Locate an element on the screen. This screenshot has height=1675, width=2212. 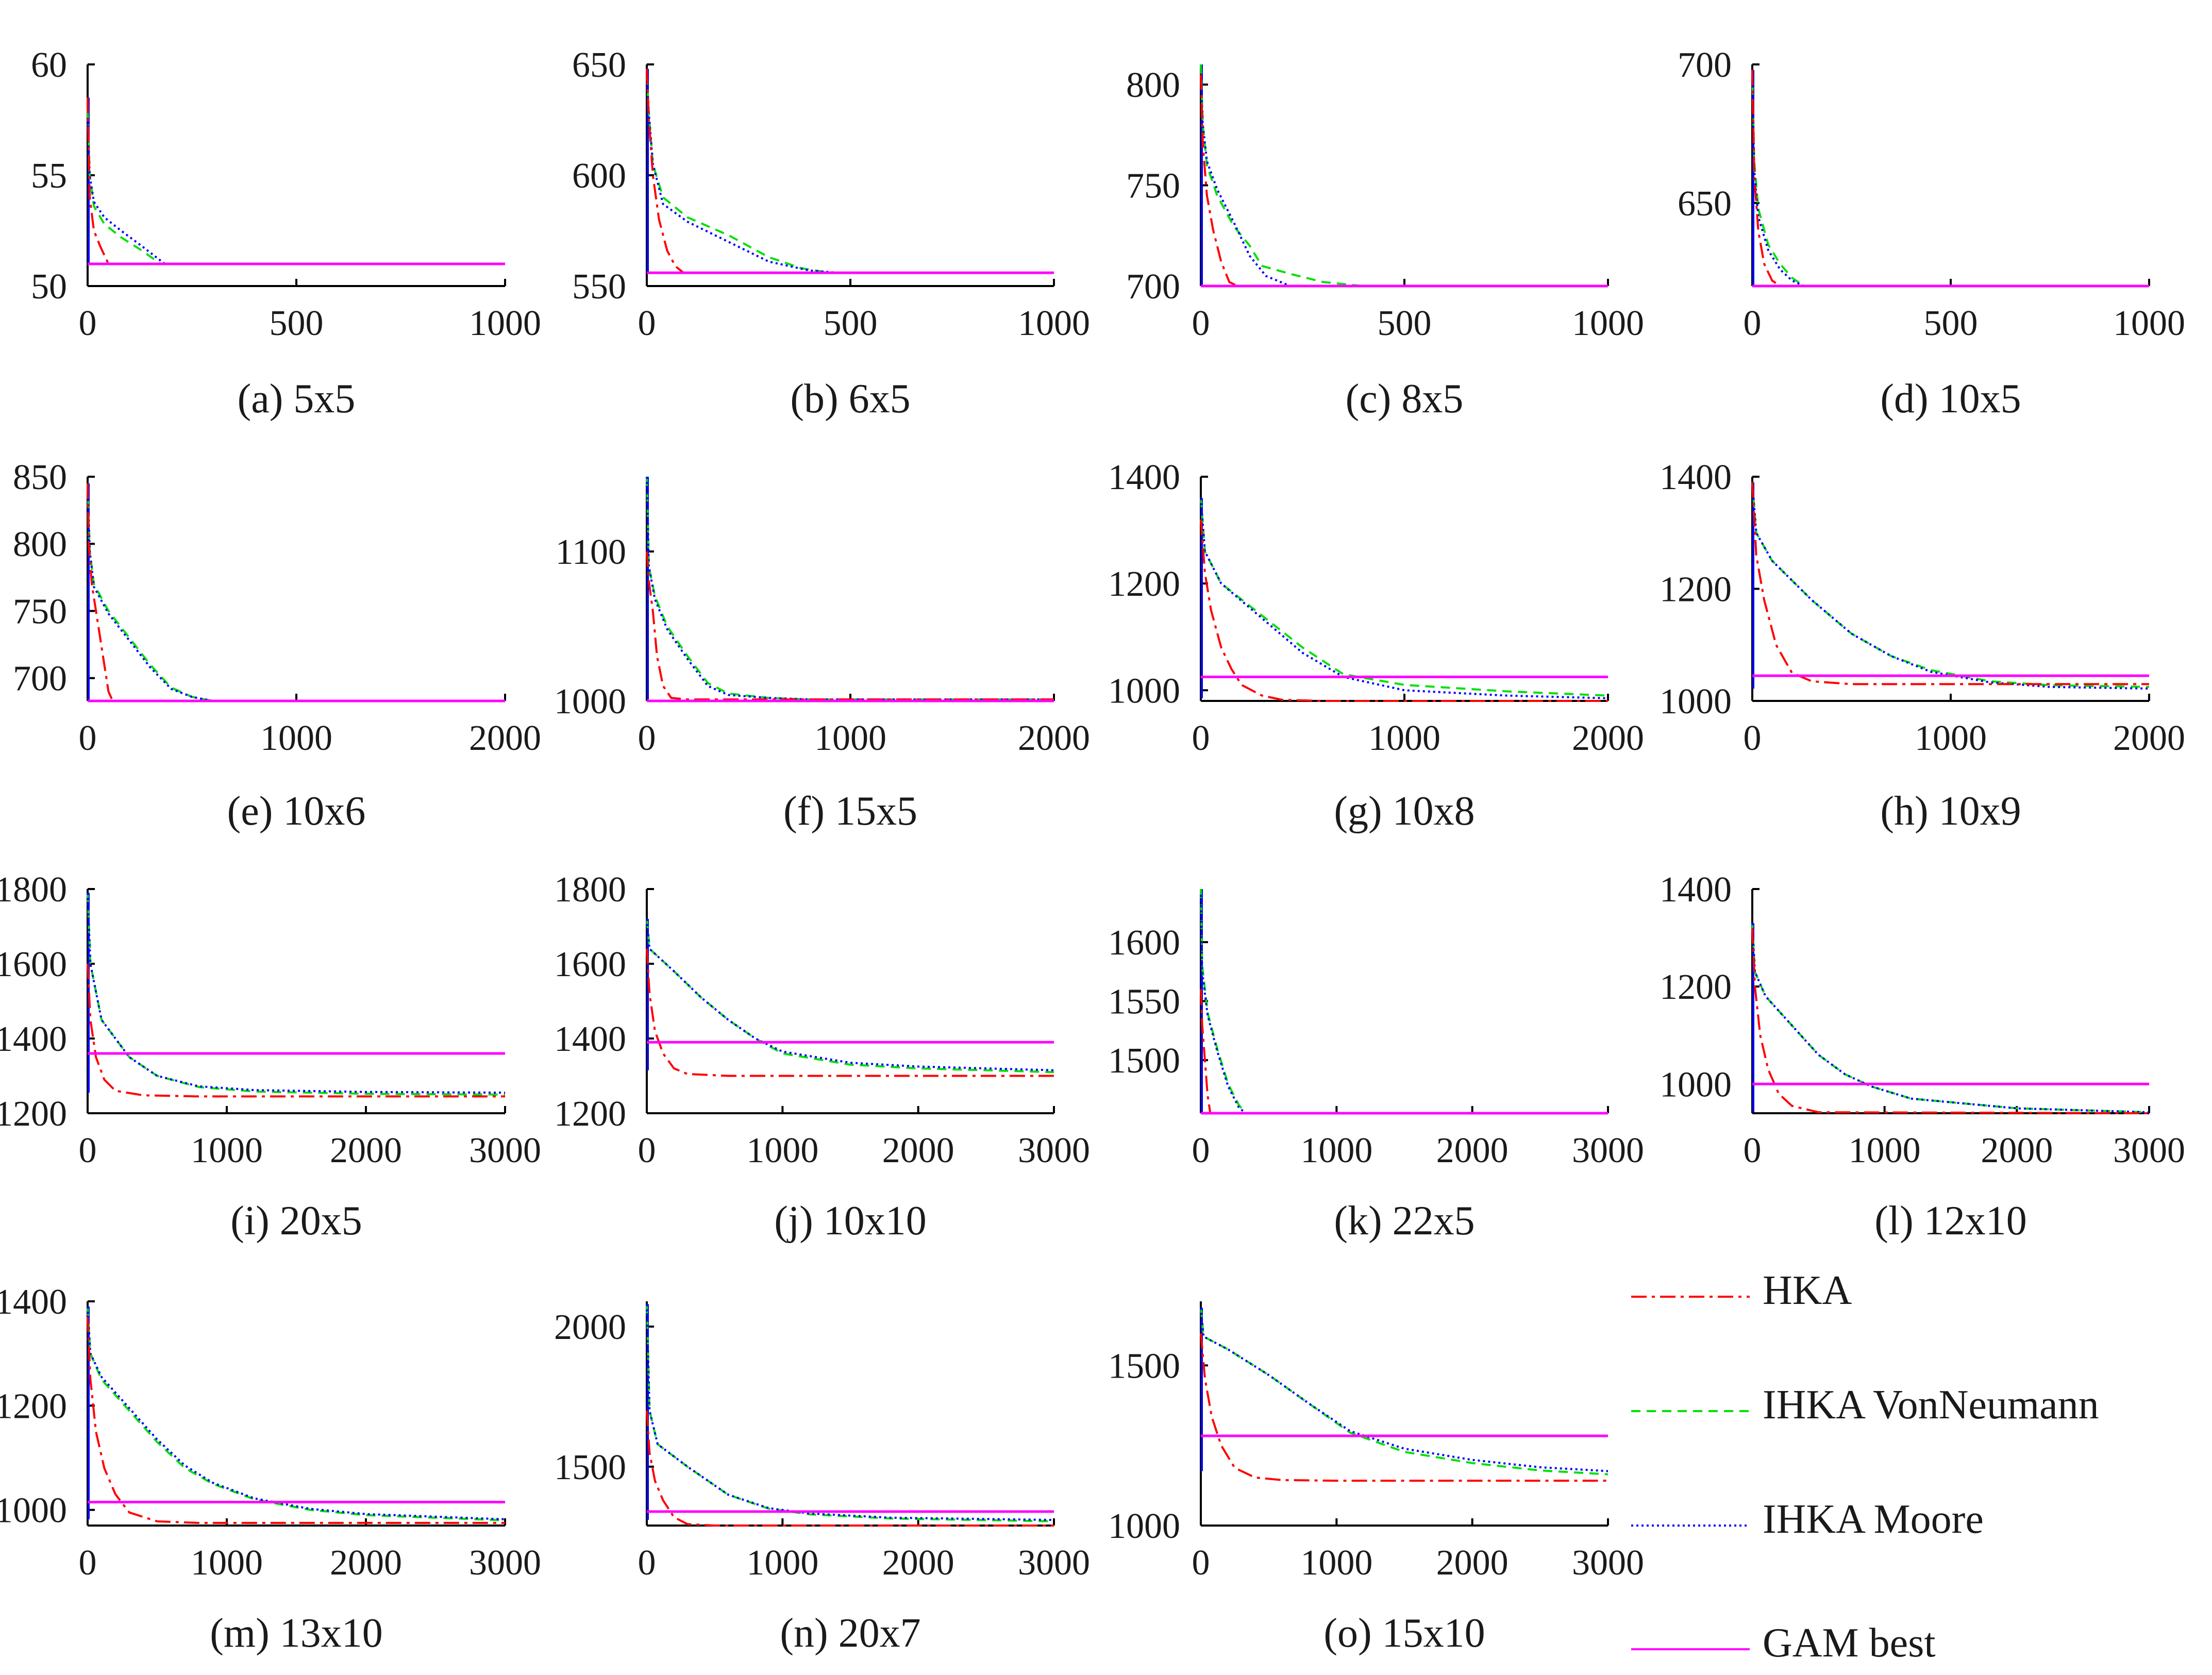
panel-caption: (n) 20x7 is located at coordinates (850, 1633).